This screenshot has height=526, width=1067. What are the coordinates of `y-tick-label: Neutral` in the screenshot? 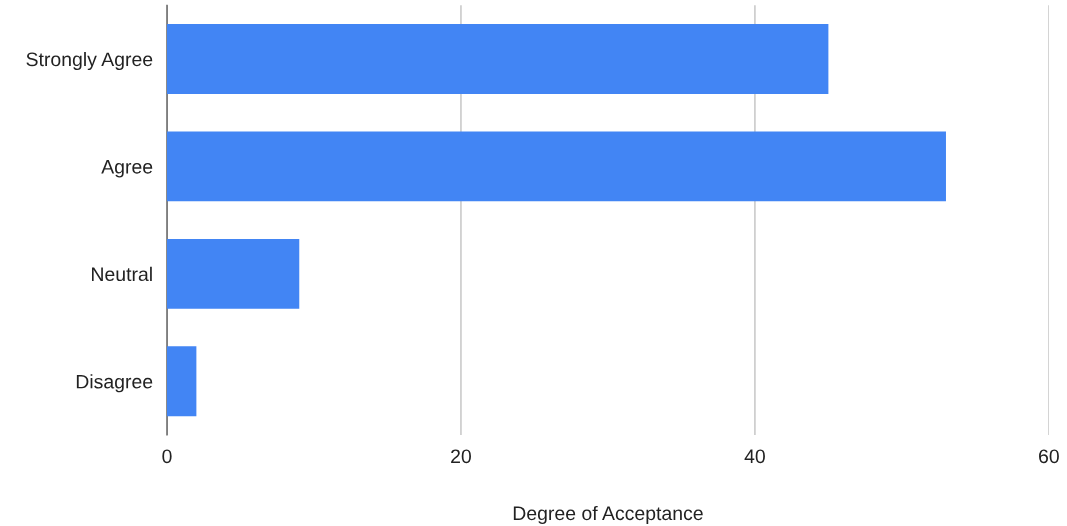 It's located at (122, 274).